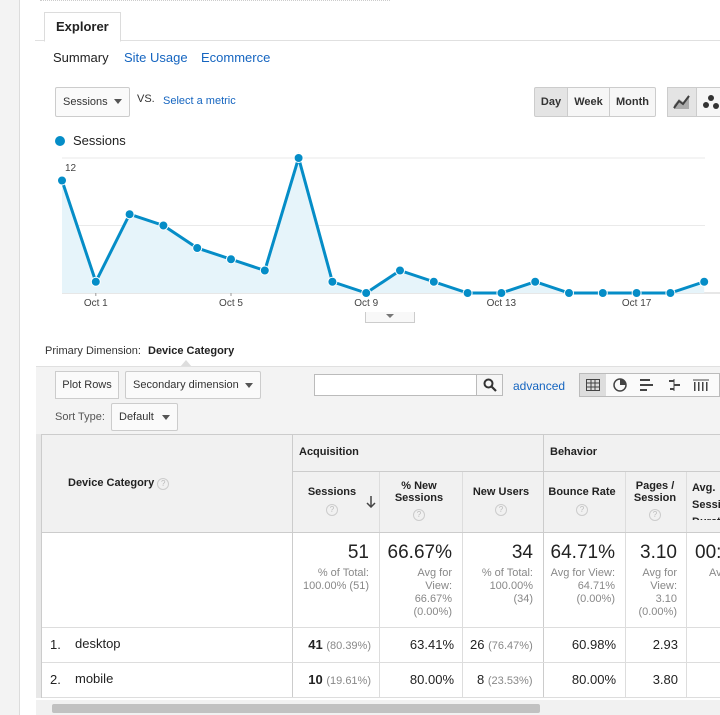  What do you see at coordinates (156, 57) in the screenshot?
I see `subtab-site-usage: Site Usage` at bounding box center [156, 57].